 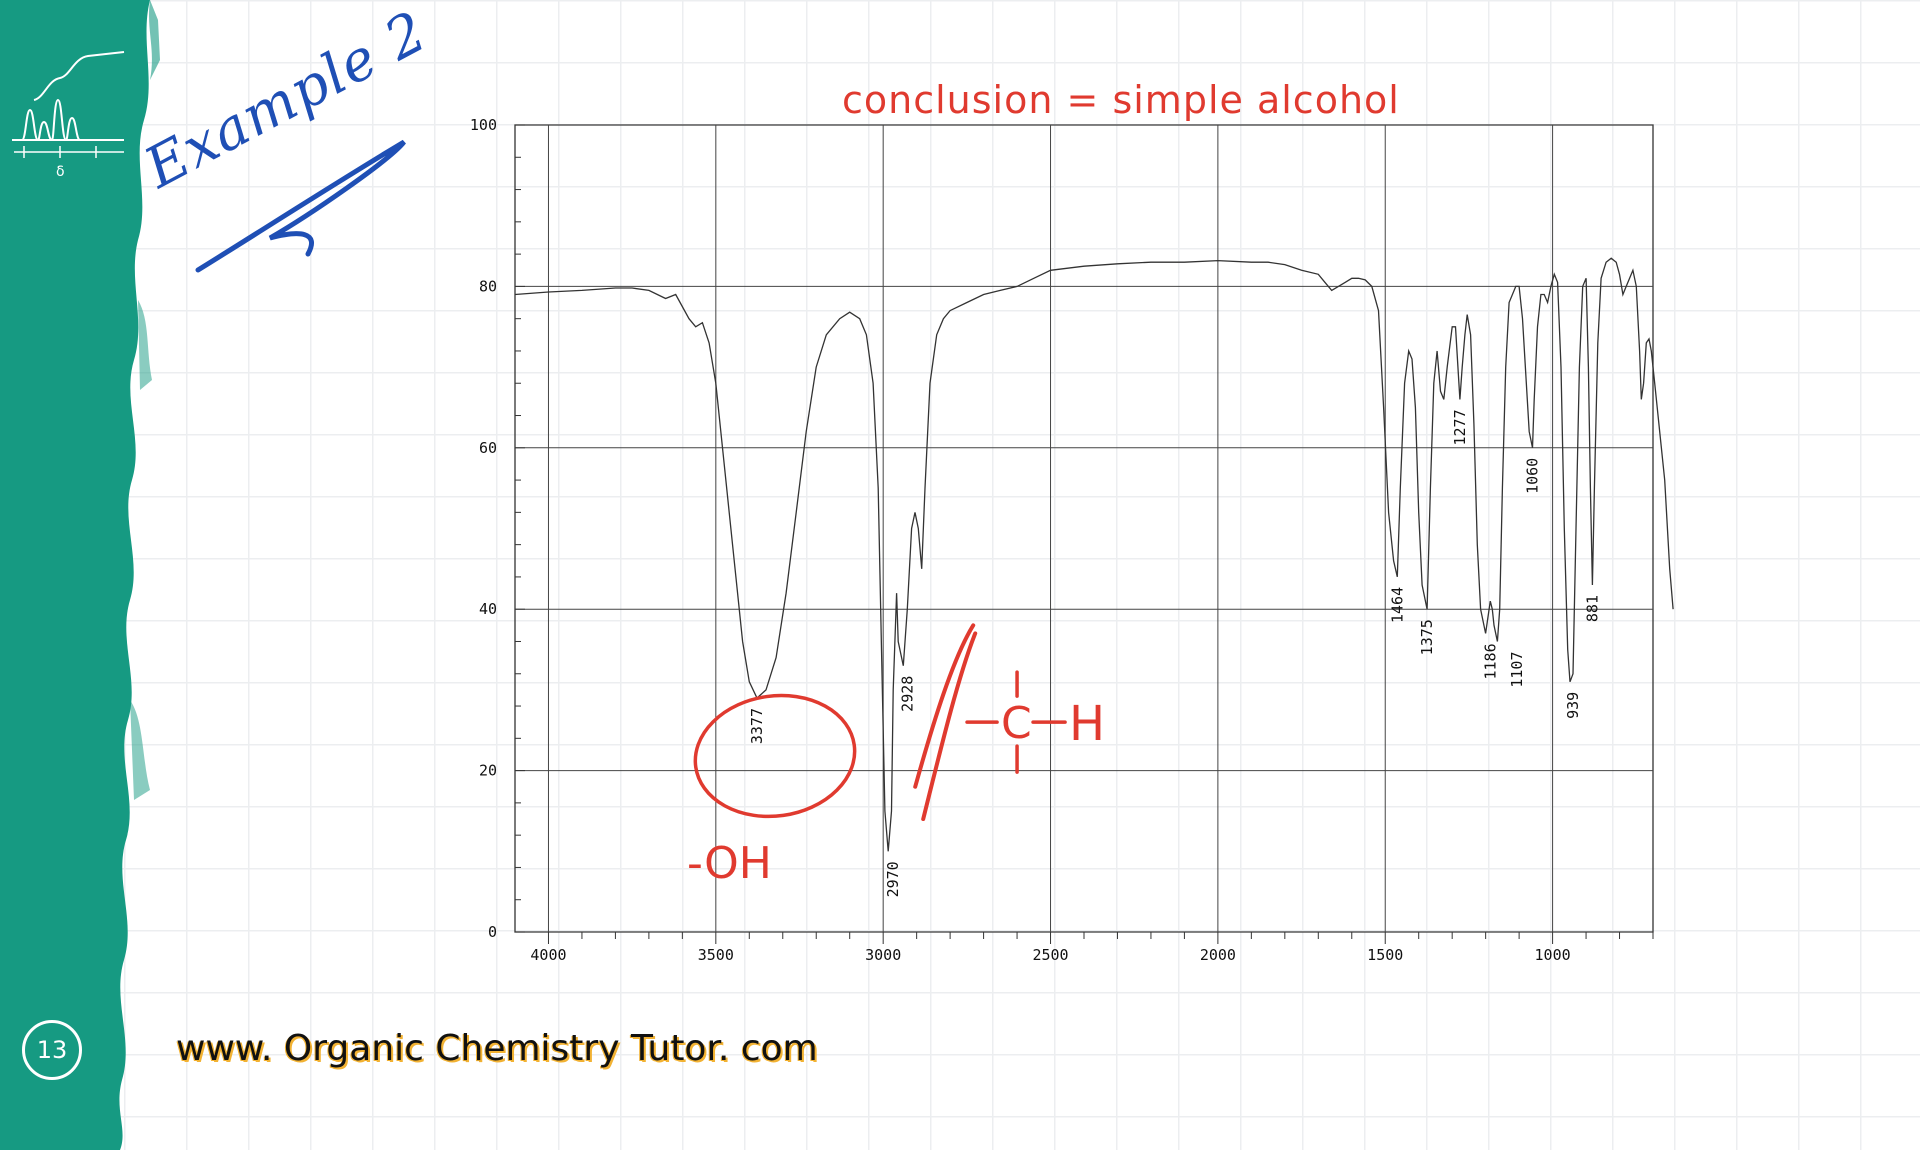 What do you see at coordinates (488, 448) in the screenshot?
I see `y-tick-label: 60` at bounding box center [488, 448].